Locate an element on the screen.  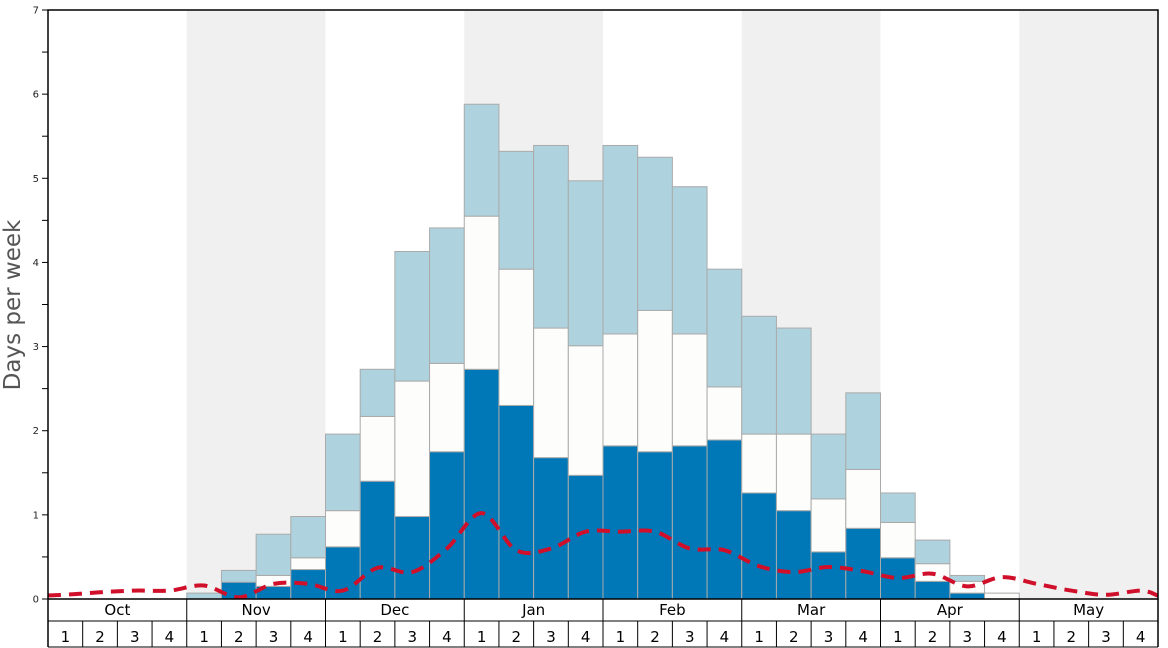
month-label-oct: Oct is located at coordinates (117, 610).